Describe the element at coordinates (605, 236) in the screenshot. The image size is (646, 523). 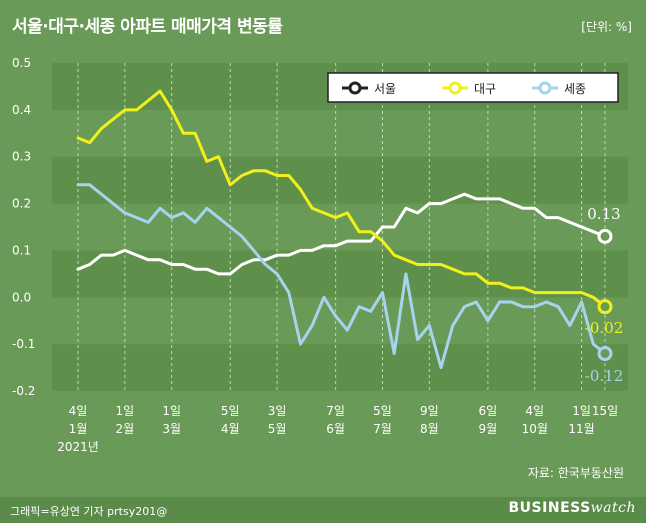
I see `end-marker-seoul` at that location.